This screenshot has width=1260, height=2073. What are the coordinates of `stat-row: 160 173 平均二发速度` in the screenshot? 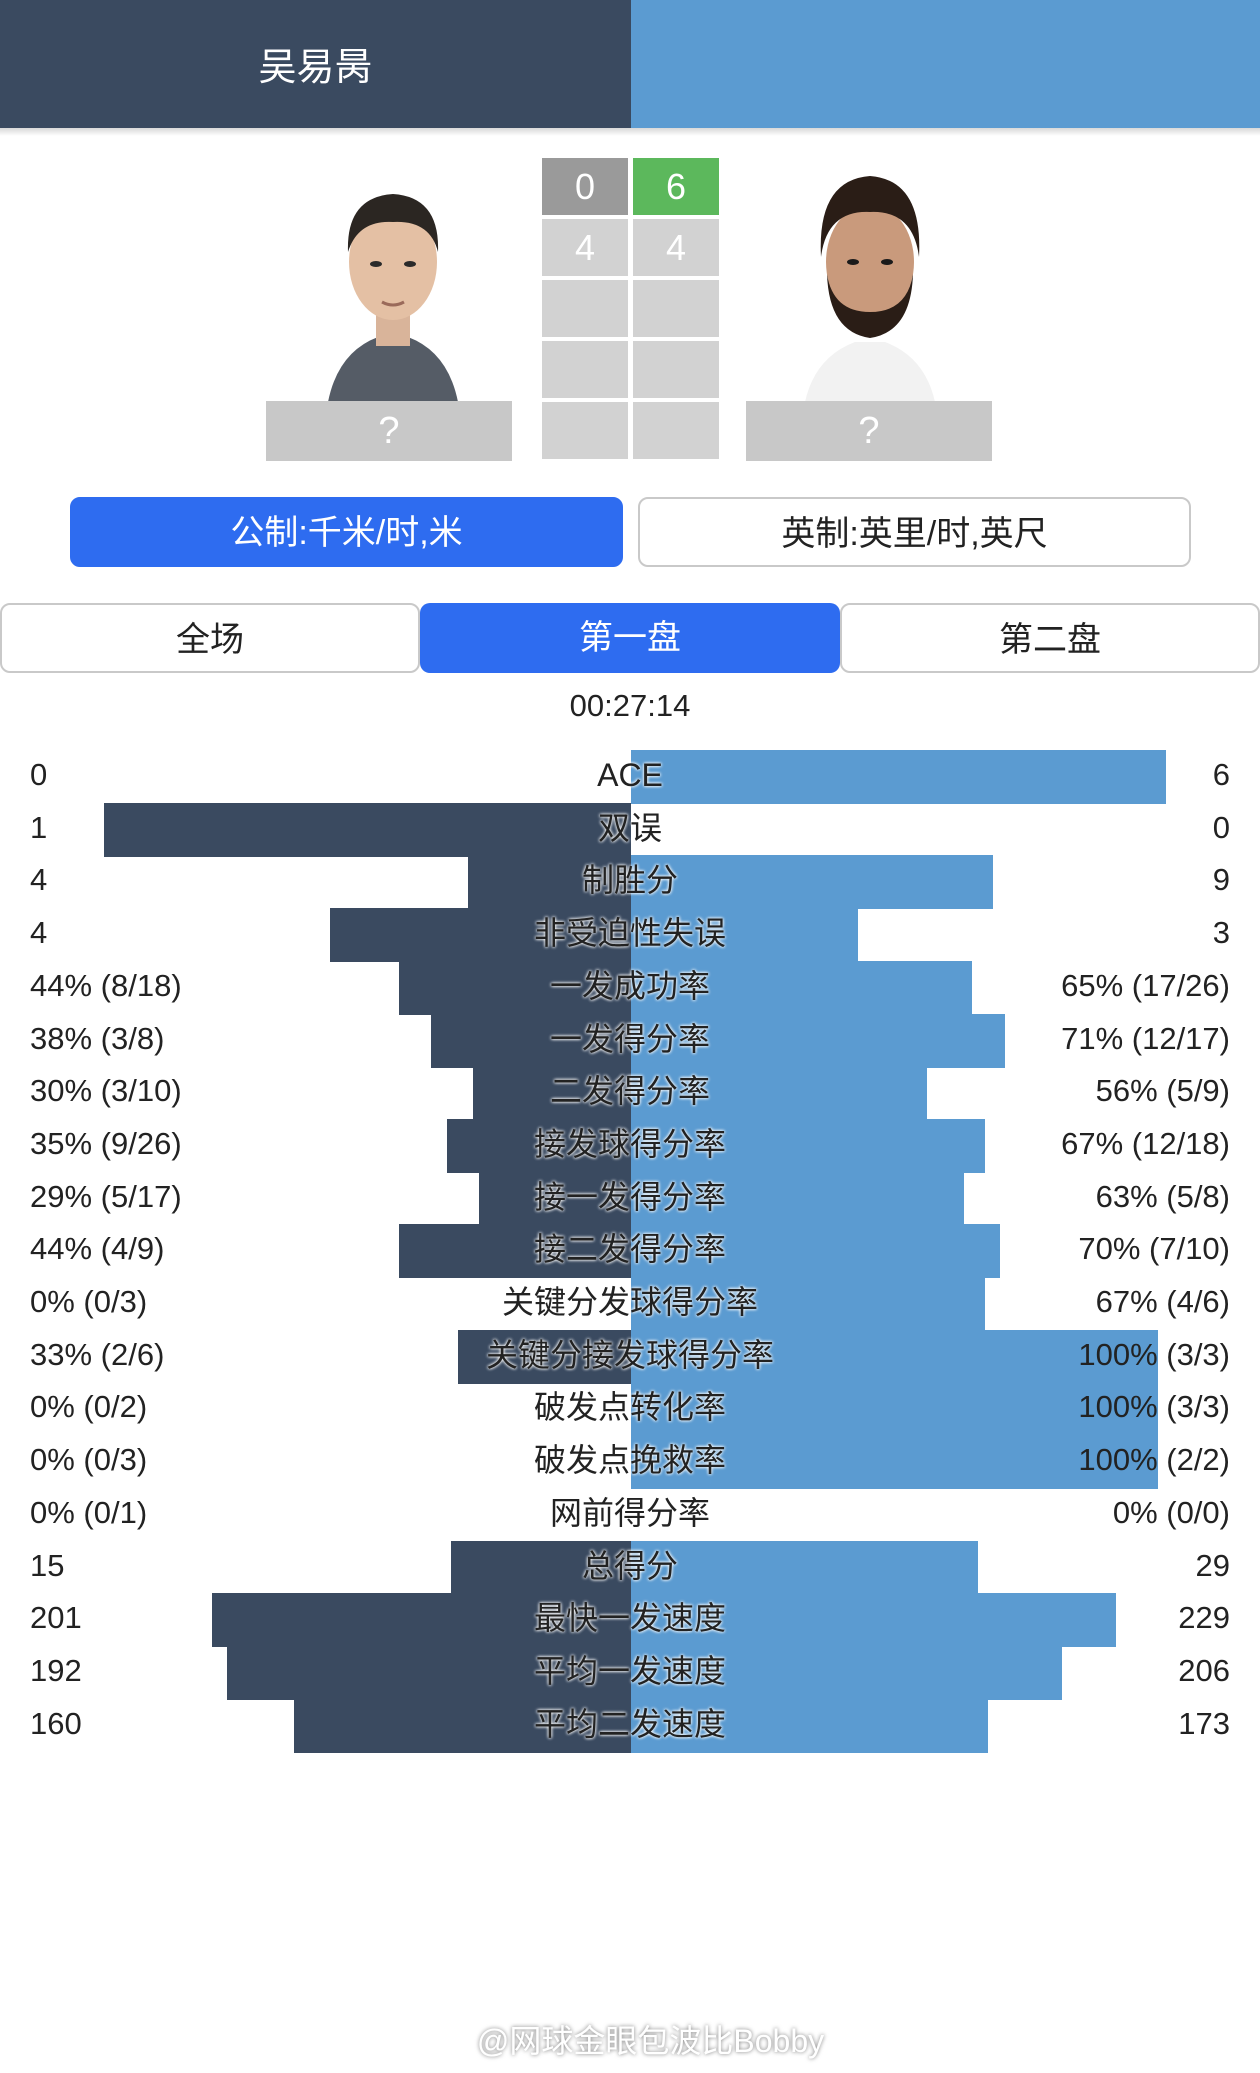 It's located at (630, 1724).